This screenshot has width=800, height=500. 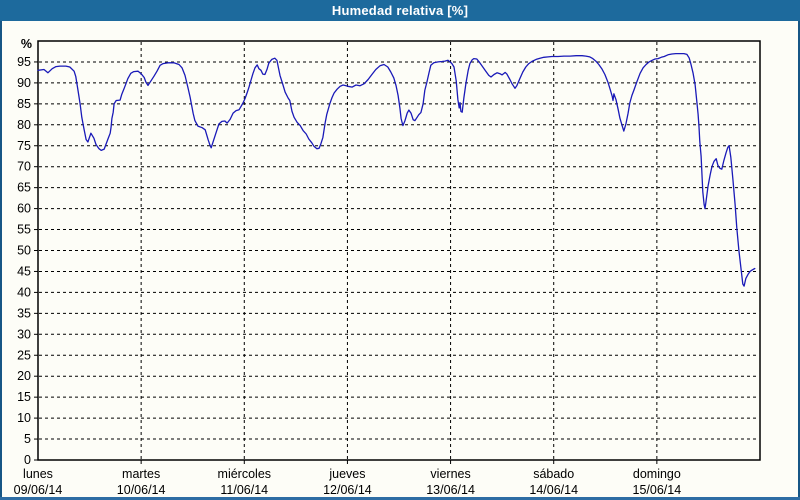 What do you see at coordinates (24, 376) in the screenshot?
I see `y-tick-label: 20` at bounding box center [24, 376].